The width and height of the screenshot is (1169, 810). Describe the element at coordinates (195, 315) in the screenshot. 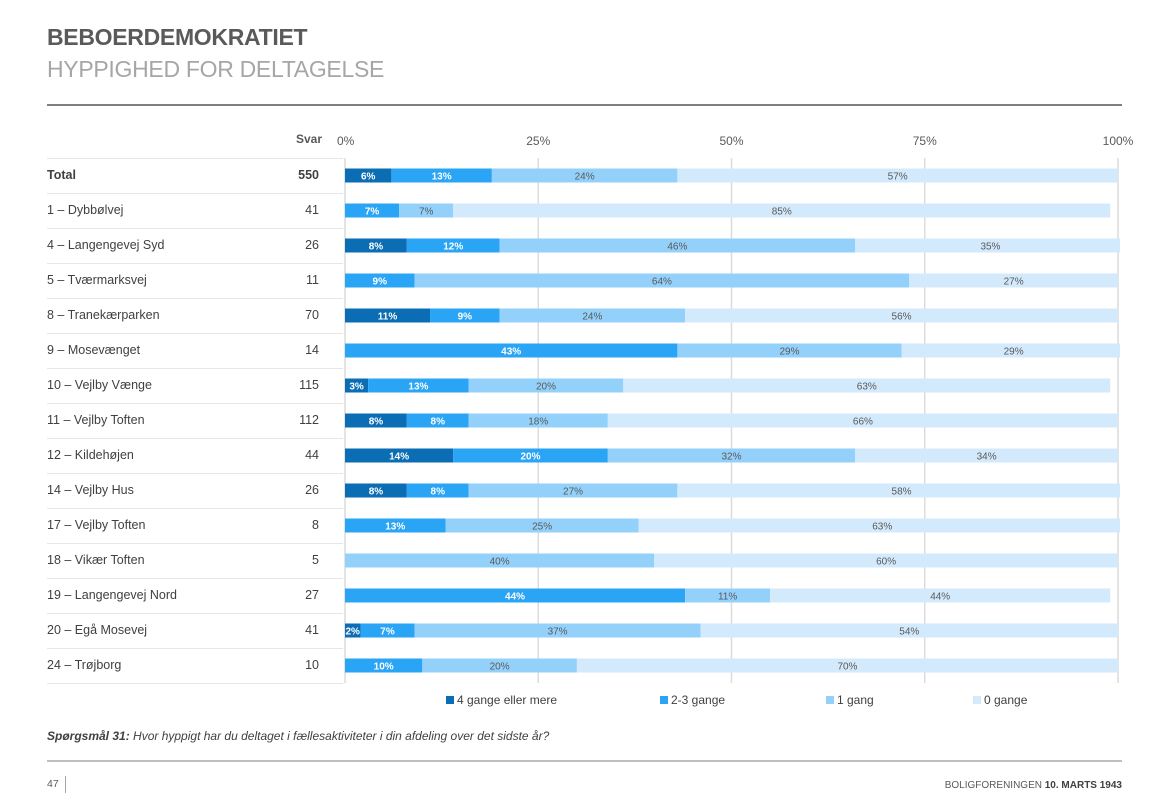

I see `table-row: 8 – Tranekærparken 70` at that location.